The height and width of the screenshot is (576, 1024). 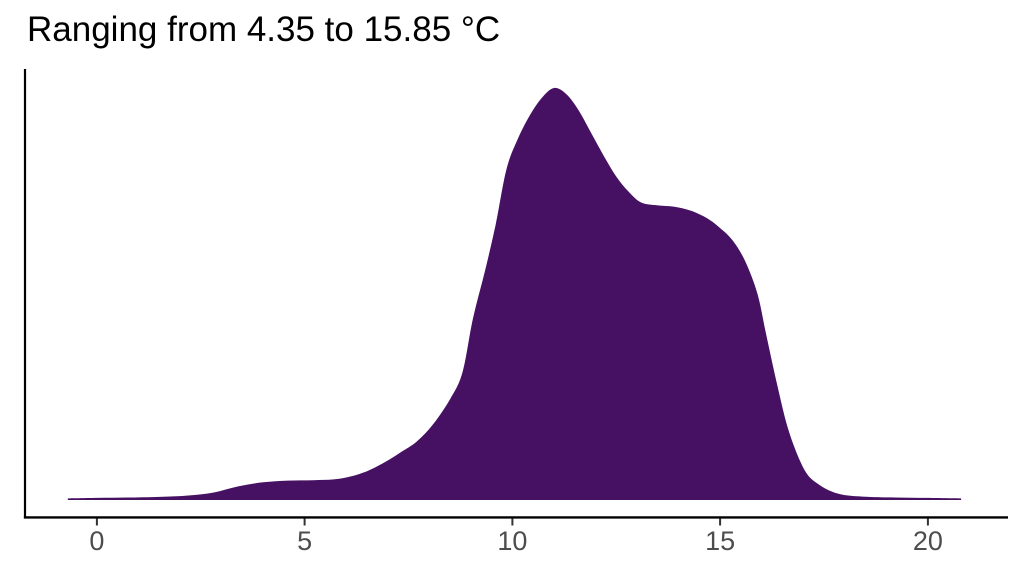 I want to click on x-axis-tick-label: 15, so click(x=720, y=541).